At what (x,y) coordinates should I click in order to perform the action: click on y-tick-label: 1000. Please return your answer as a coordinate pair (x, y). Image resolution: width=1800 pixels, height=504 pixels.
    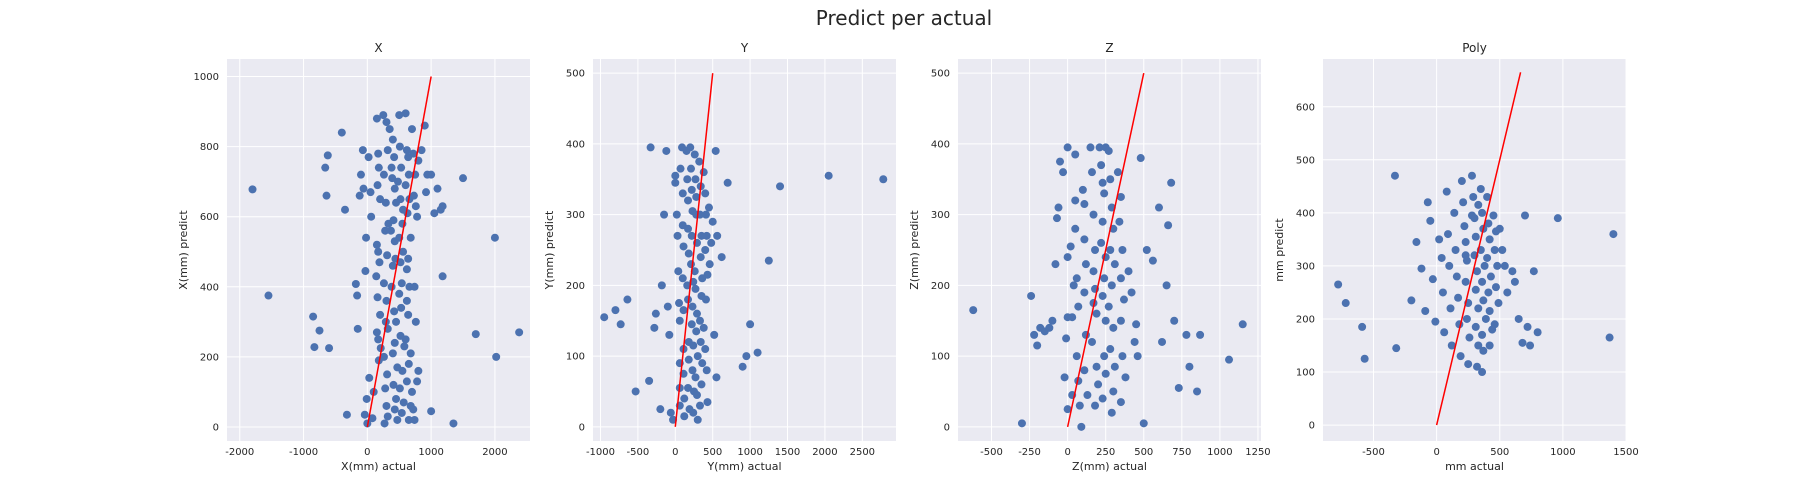
    Looking at the image, I should click on (206, 77).